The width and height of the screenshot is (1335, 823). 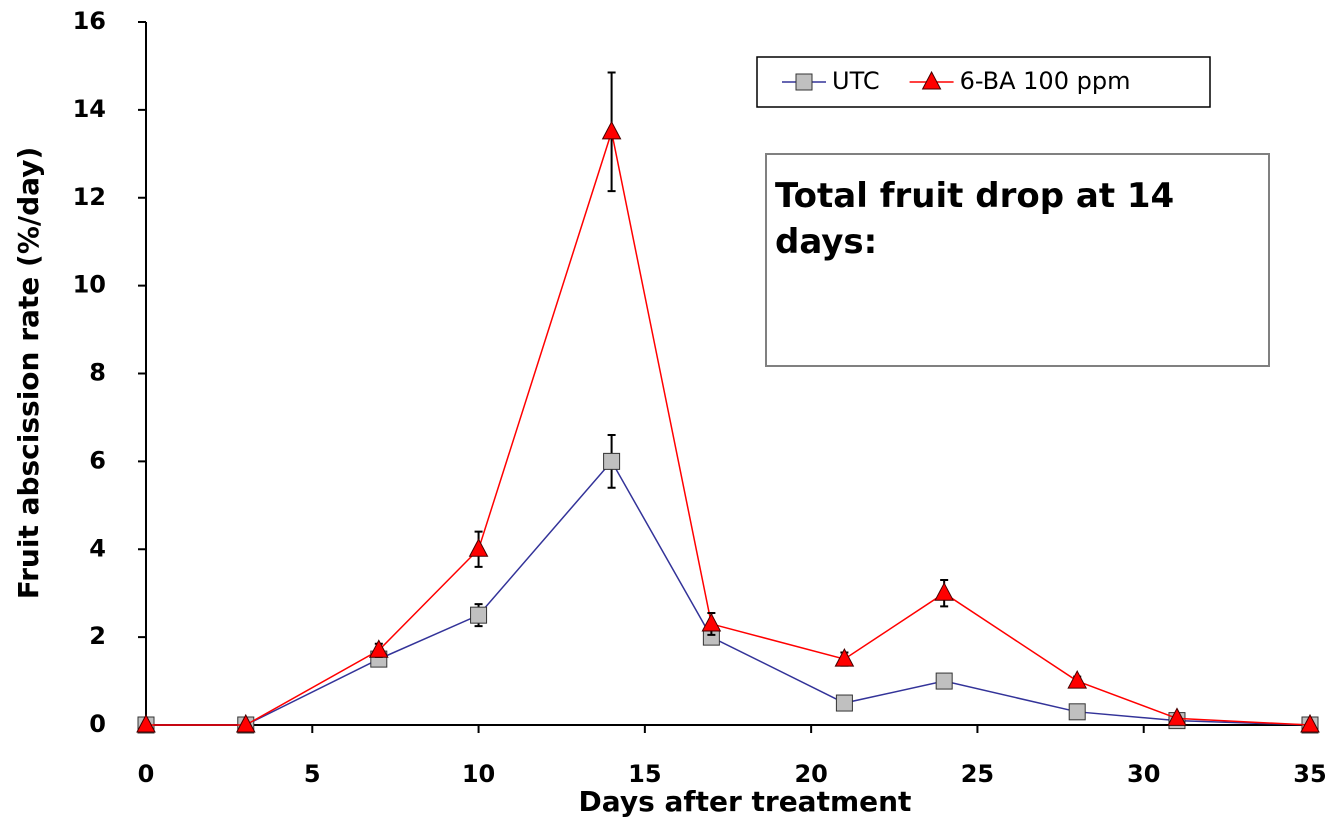 I want to click on x-tick-label: 5, so click(x=312, y=774).